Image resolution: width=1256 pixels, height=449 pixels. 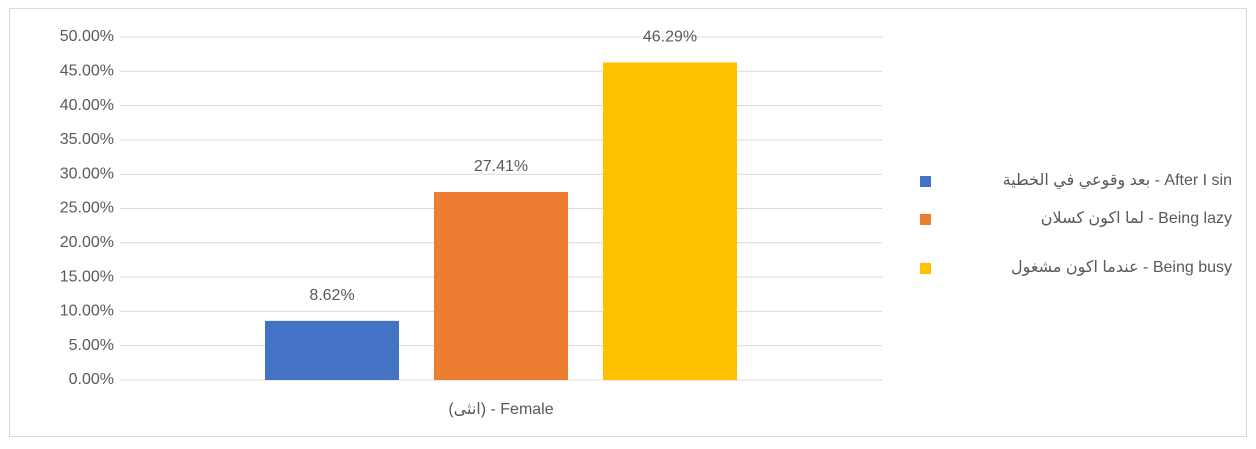 What do you see at coordinates (87, 139) in the screenshot?
I see `y-tick-label: 35.00%` at bounding box center [87, 139].